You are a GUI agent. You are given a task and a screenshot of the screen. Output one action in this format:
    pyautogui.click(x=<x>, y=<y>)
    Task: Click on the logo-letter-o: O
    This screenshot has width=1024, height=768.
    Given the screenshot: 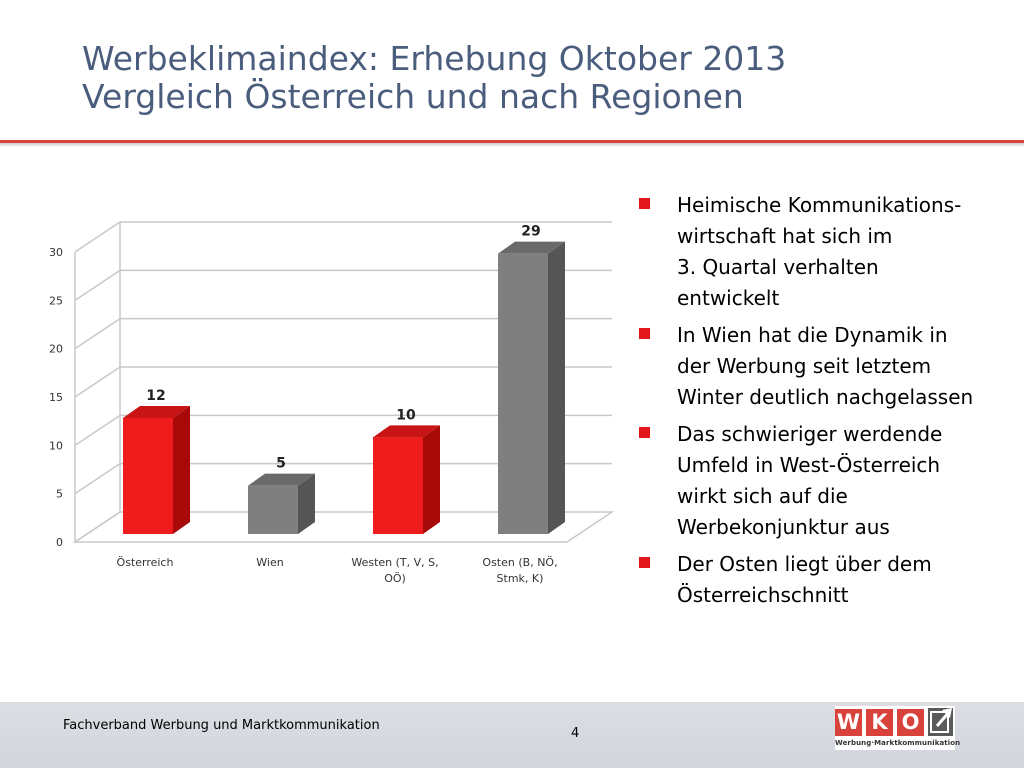 What is the action you would take?
    pyautogui.click(x=910, y=722)
    